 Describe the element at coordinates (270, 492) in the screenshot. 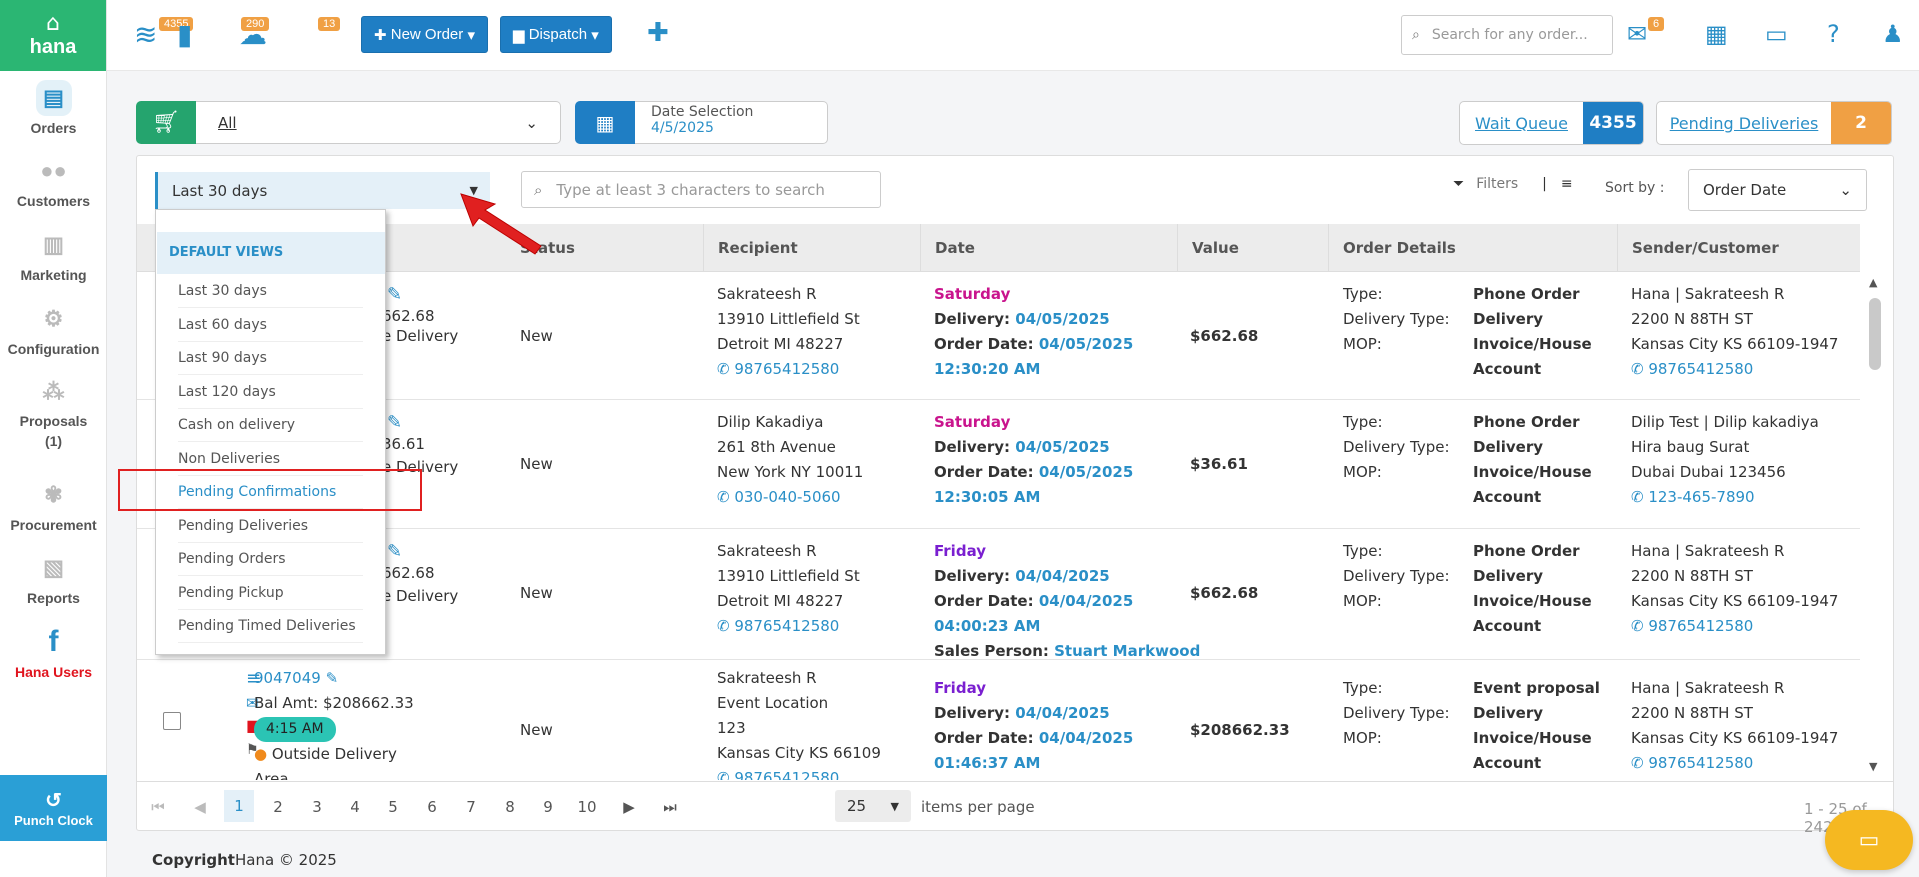

I see `view-option-pending-confirmations: Pending Confirmations` at that location.